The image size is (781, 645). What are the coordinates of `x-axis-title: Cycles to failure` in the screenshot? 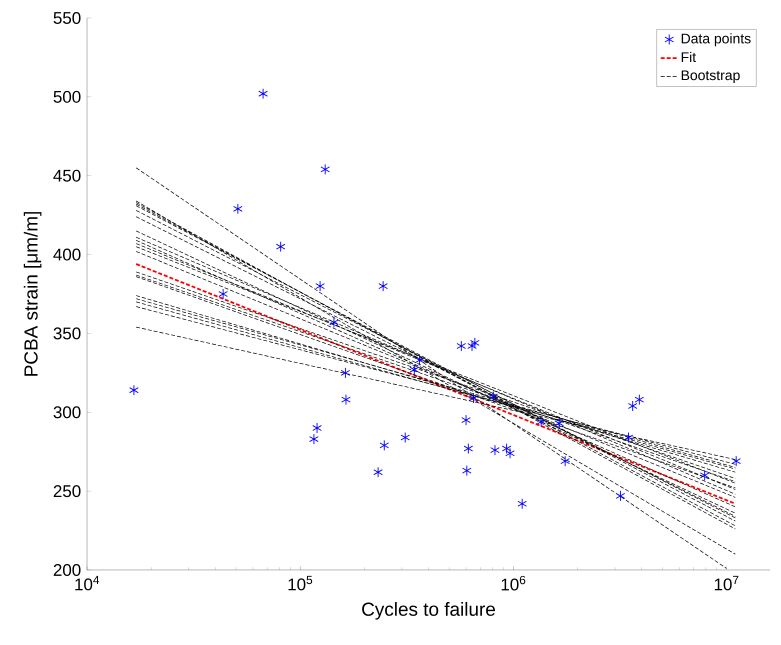 It's located at (428, 611).